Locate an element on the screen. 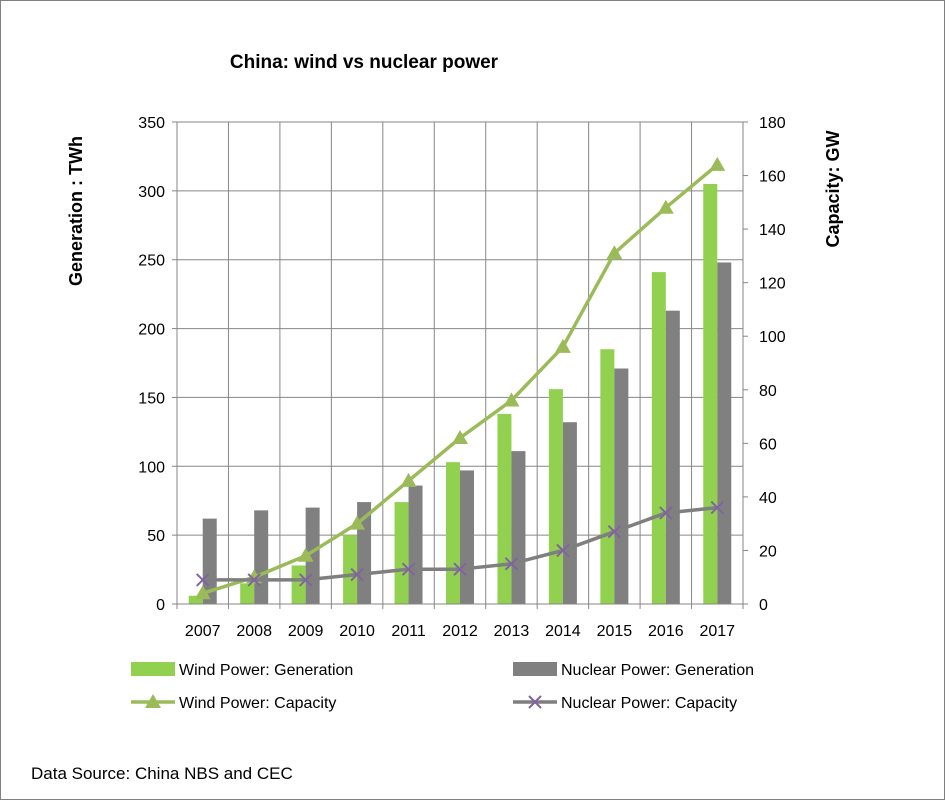 Image resolution: width=945 pixels, height=804 pixels. legend-label: Nuclear Power: Generation is located at coordinates (657, 670).